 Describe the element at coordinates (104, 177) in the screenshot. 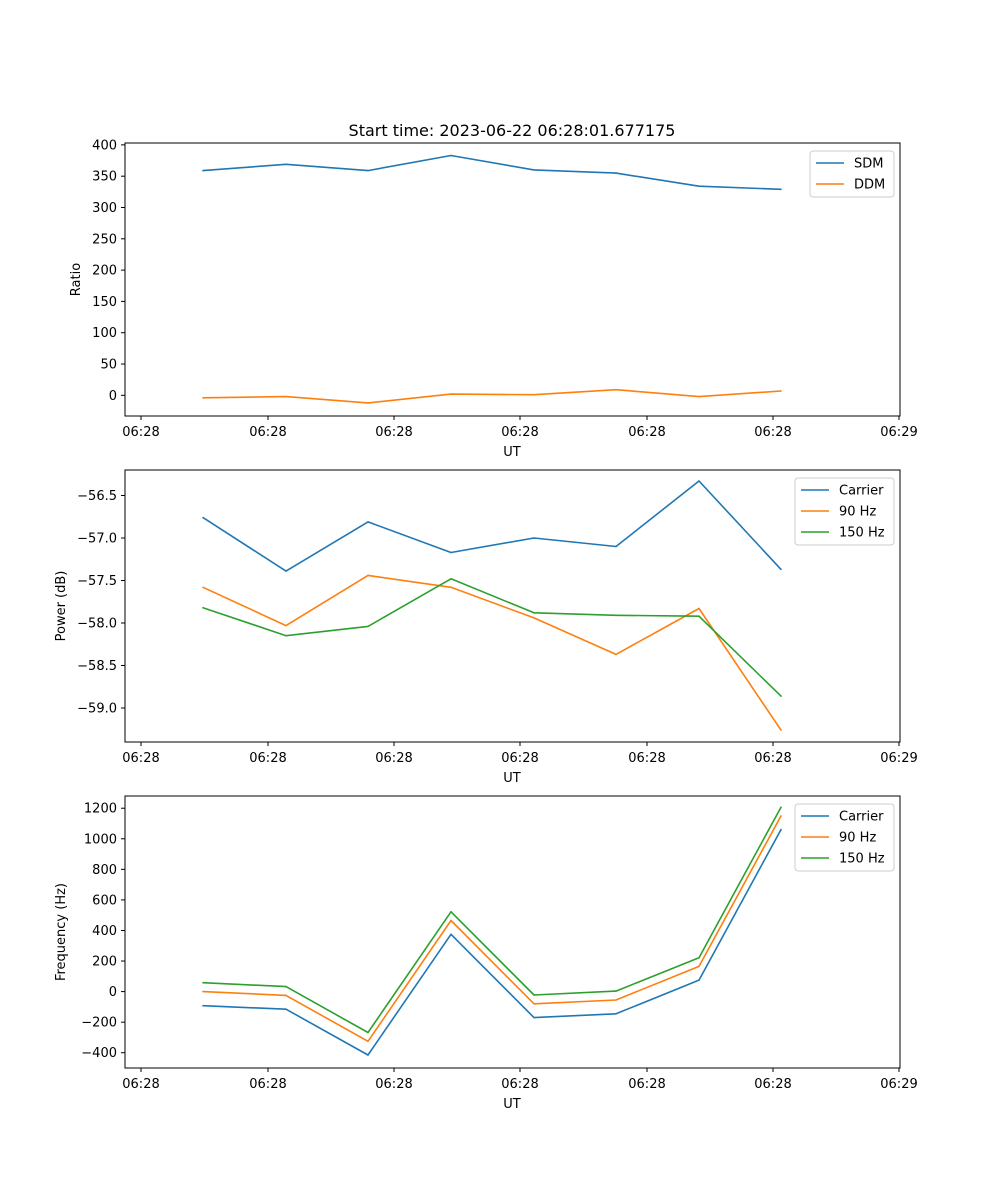

I see `y-tick-label: 350` at that location.